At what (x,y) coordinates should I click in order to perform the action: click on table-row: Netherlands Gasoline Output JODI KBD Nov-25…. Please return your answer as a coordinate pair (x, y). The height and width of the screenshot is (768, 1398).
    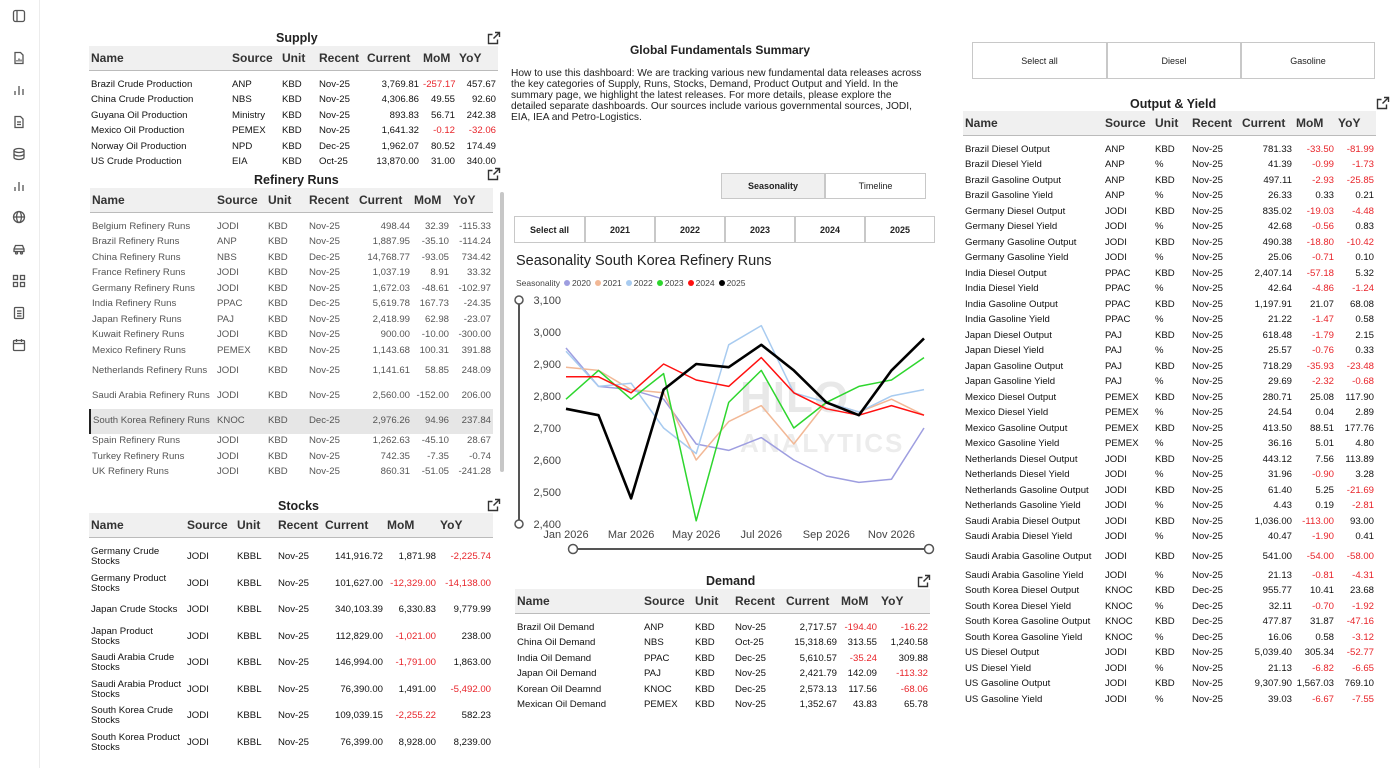
    Looking at the image, I should click on (1169, 491).